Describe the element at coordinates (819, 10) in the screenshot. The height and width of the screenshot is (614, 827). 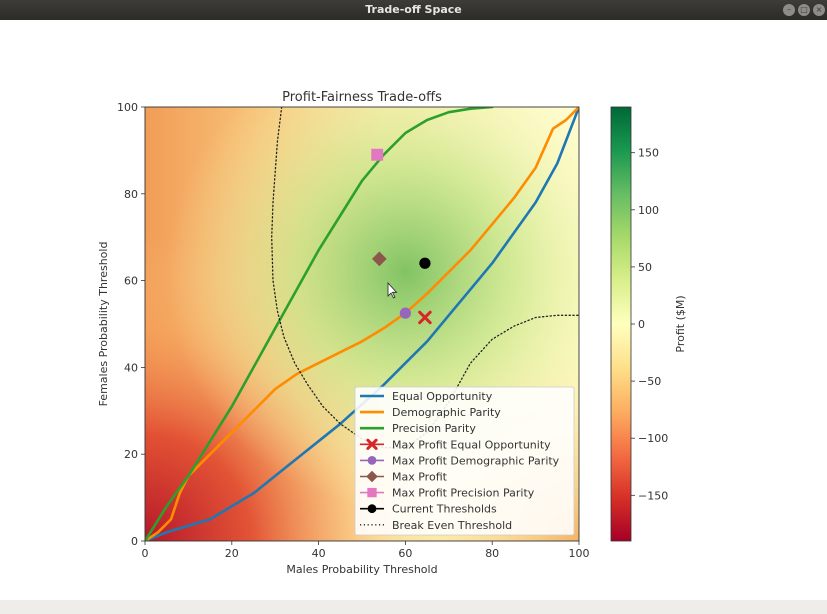
I see `close-icon: ×` at that location.